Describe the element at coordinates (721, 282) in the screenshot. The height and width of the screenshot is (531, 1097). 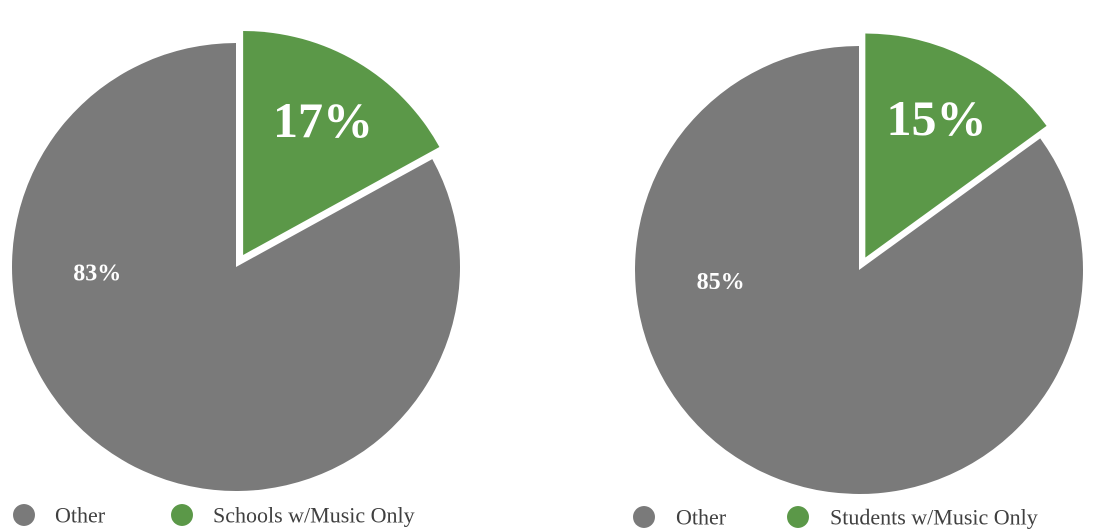
I see `slice-label-other: 85%` at that location.